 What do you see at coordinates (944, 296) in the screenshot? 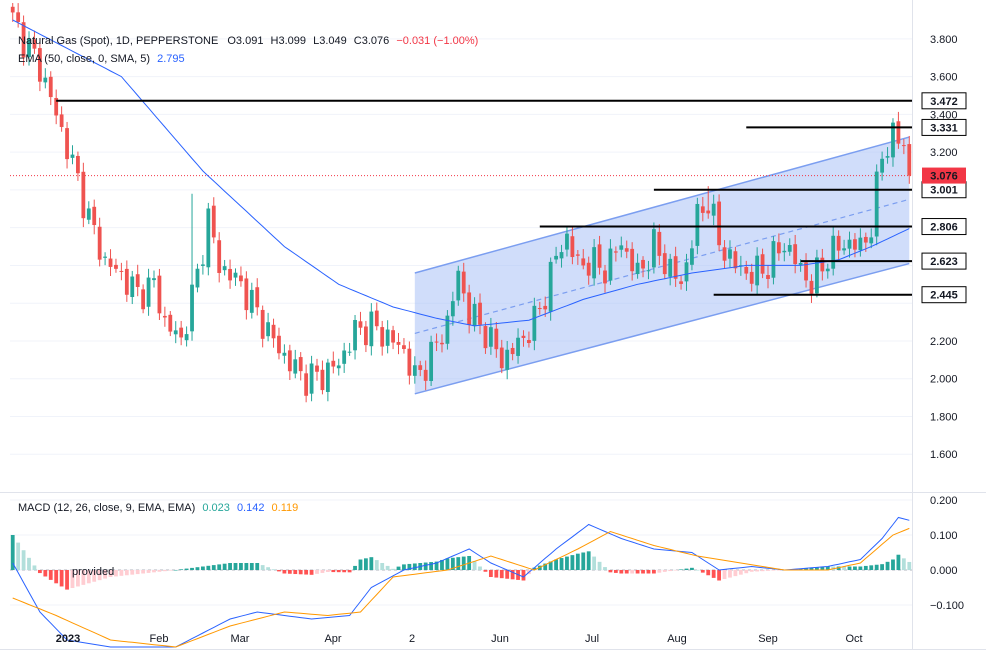
I see `level-price-label: 2.445` at bounding box center [944, 296].